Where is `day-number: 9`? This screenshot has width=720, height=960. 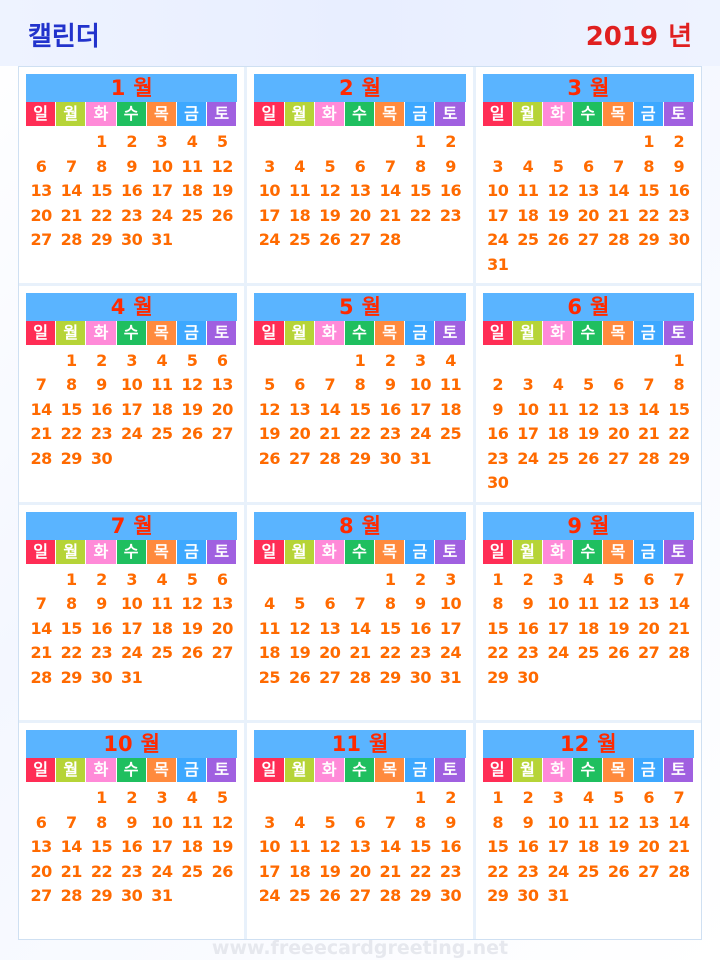
day-number: 9 is located at coordinates (450, 822).